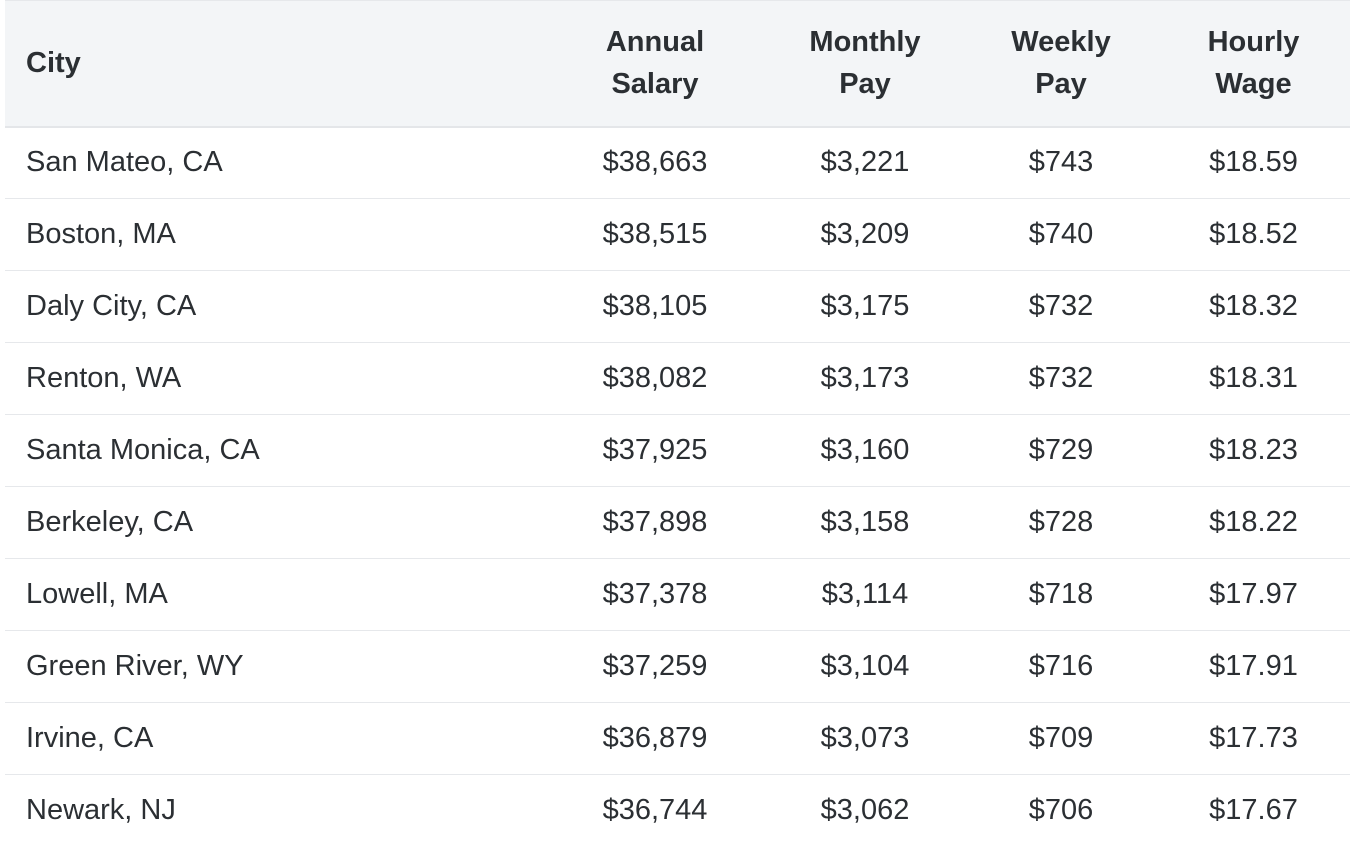 The image size is (1350, 856). I want to click on cell-monthly-pay: $3,104, so click(865, 666).